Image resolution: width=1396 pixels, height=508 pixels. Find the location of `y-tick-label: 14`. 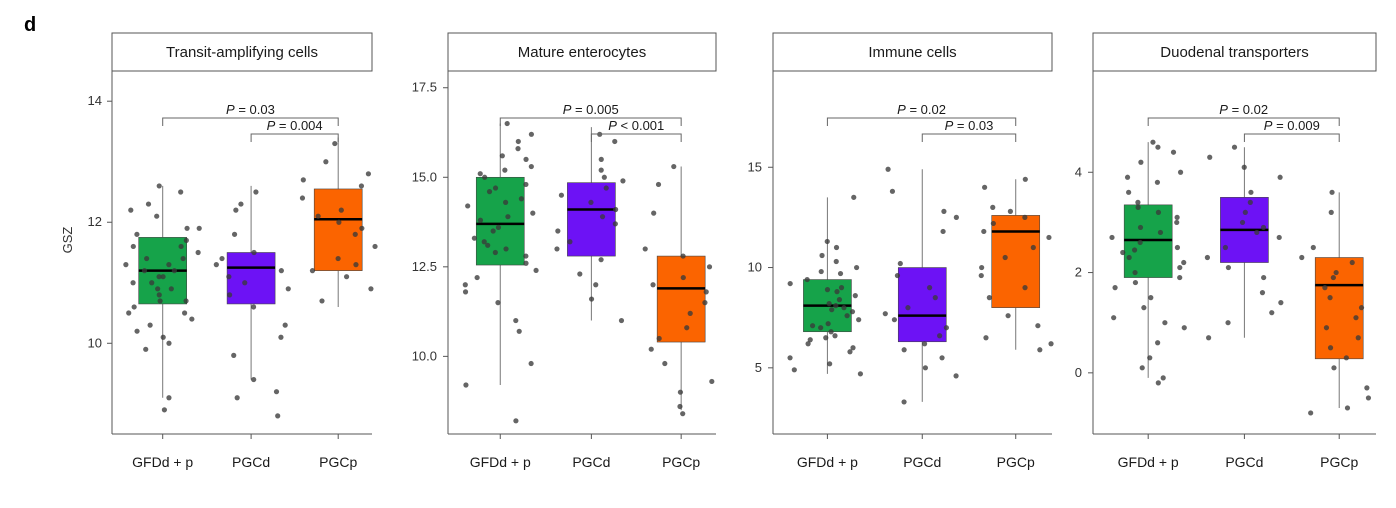

y-tick-label: 14 is located at coordinates (95, 100).